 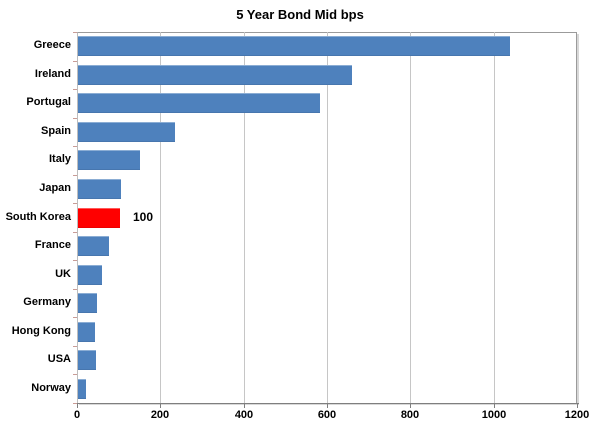 I want to click on category-label: South Korea, so click(x=38, y=217).